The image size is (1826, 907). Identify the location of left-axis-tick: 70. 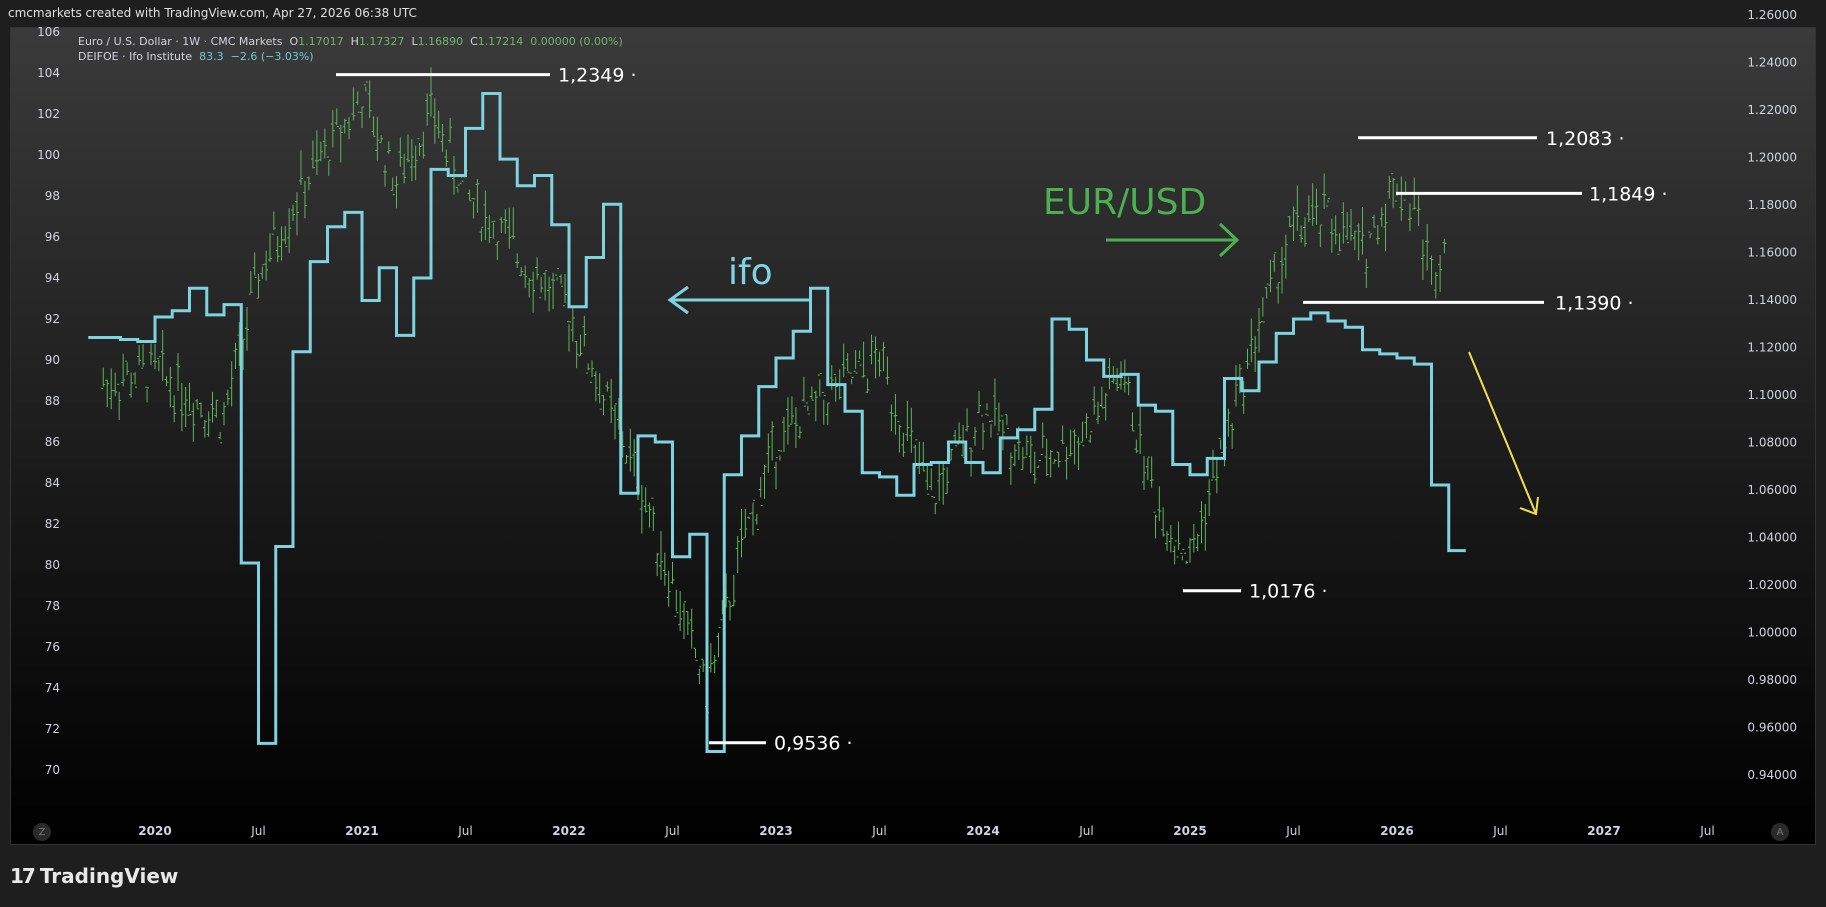
(52, 770).